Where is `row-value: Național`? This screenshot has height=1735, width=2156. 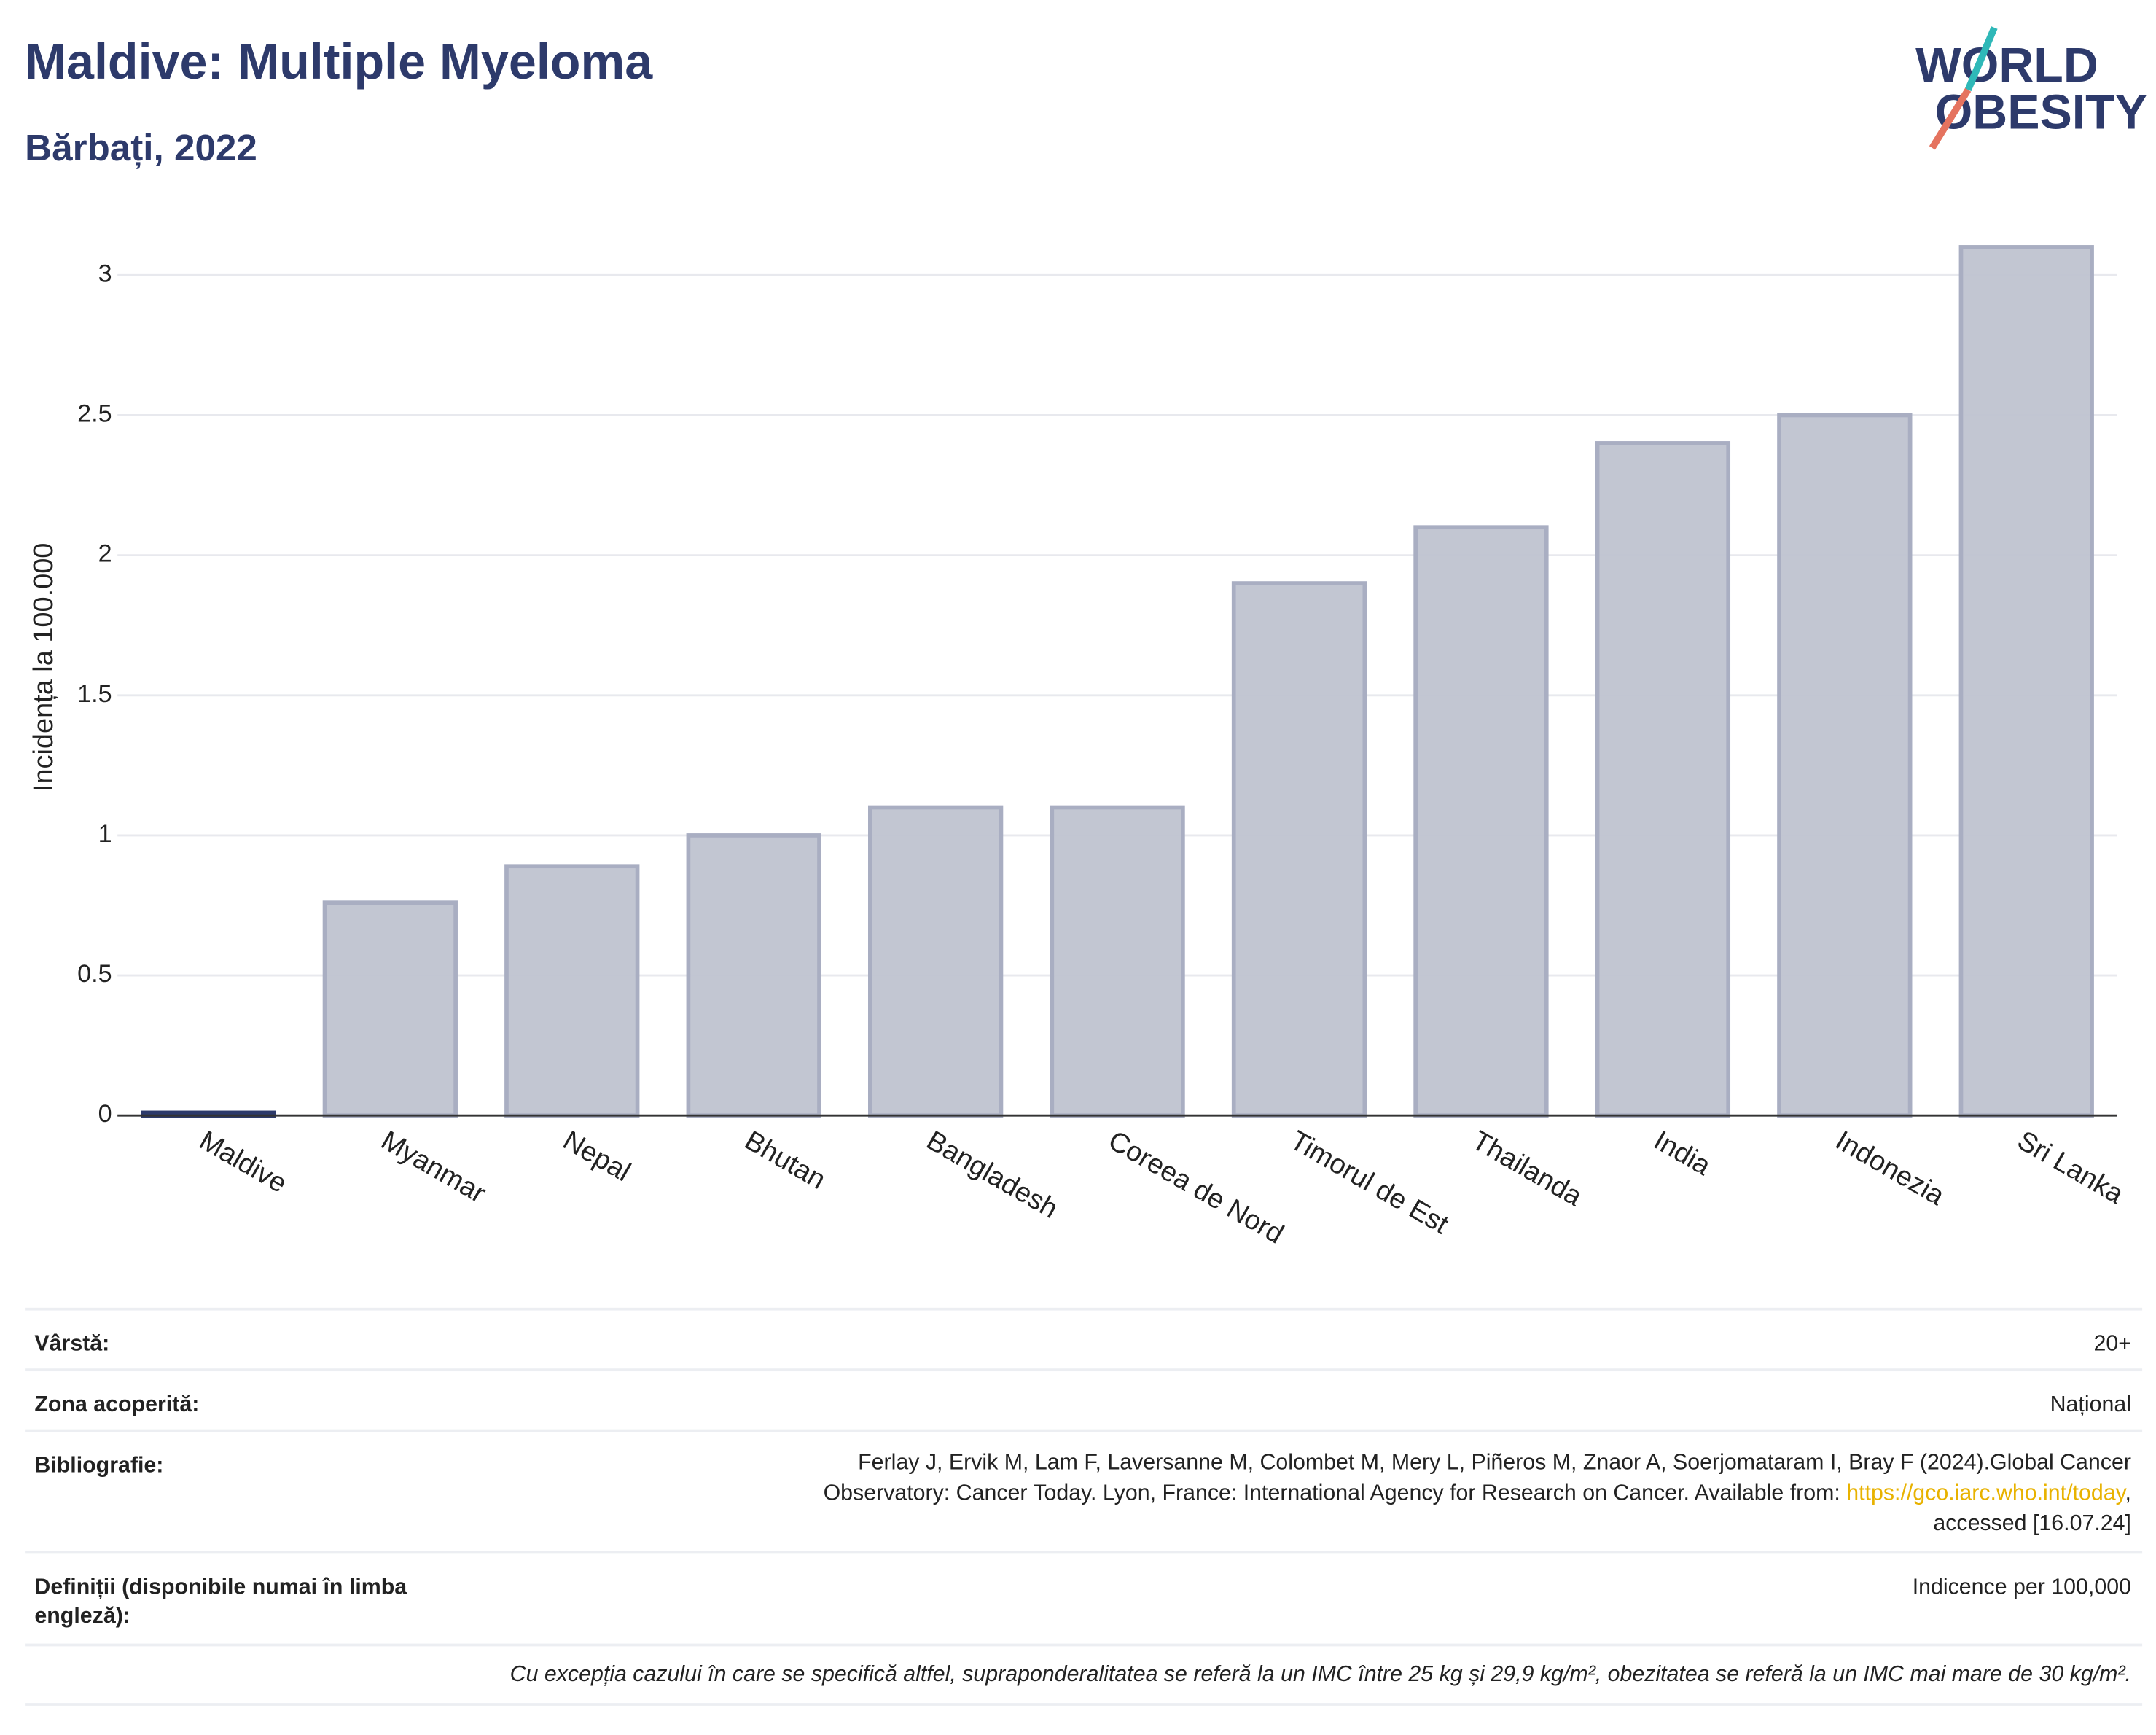
row-value: Național is located at coordinates (2090, 1405).